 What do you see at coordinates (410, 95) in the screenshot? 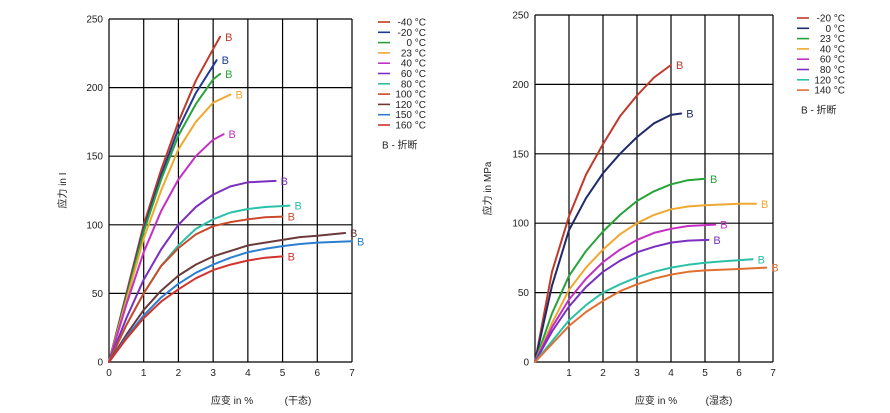
I see `legend-label: 100 °C` at bounding box center [410, 95].